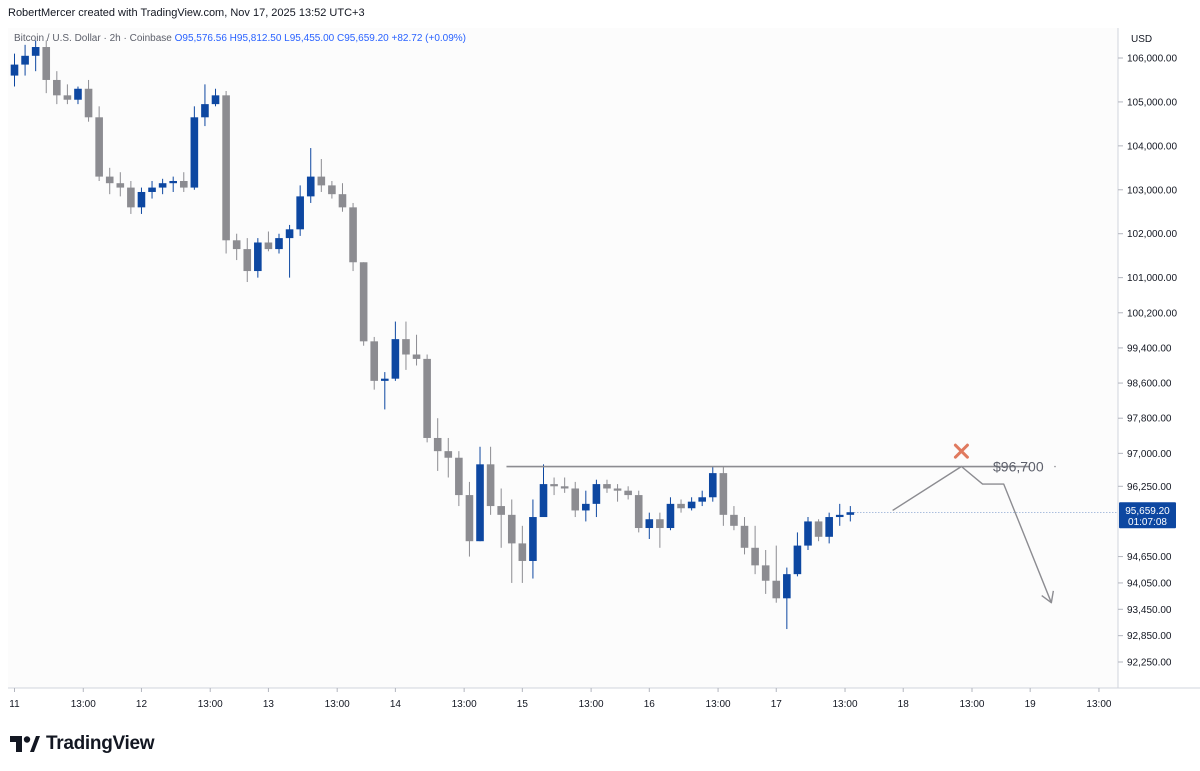 Image resolution: width=1200 pixels, height=771 pixels. I want to click on price-tick-label: 102,000.00, so click(1152, 234).